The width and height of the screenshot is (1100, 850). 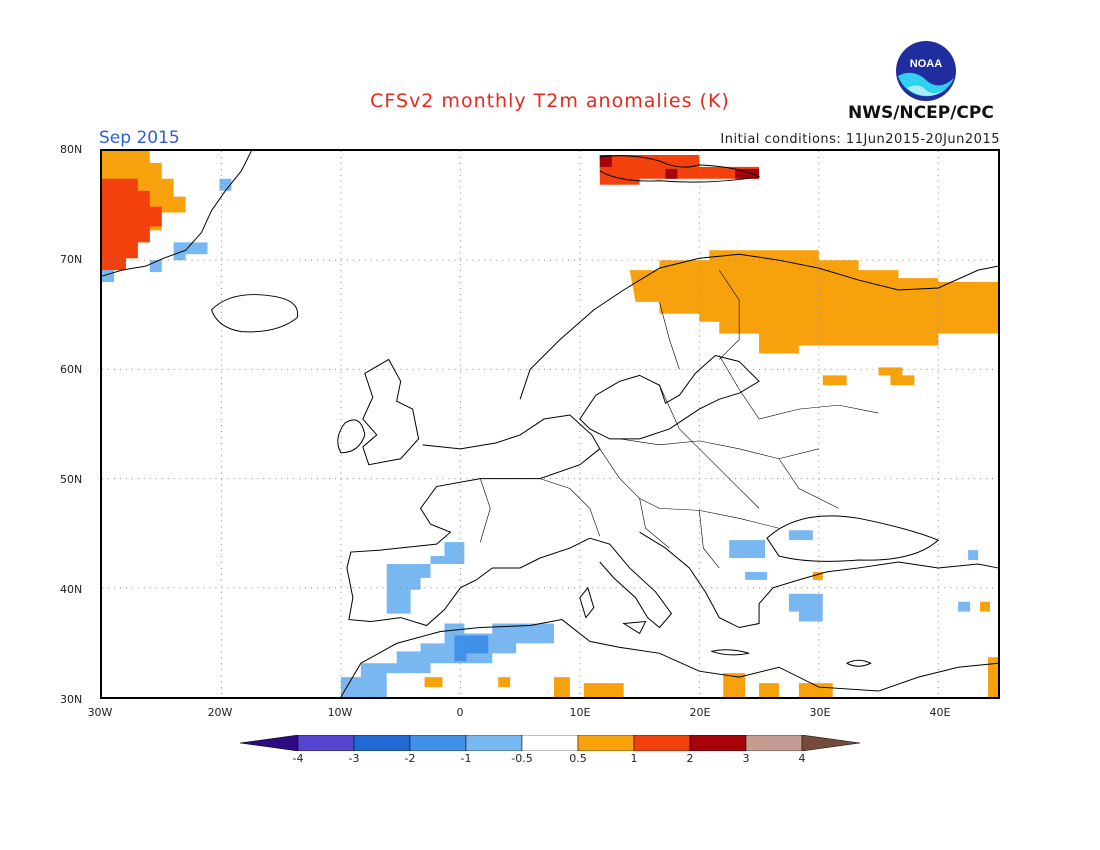 I want to click on iberia-cool-anomaly, so click(x=425, y=578).